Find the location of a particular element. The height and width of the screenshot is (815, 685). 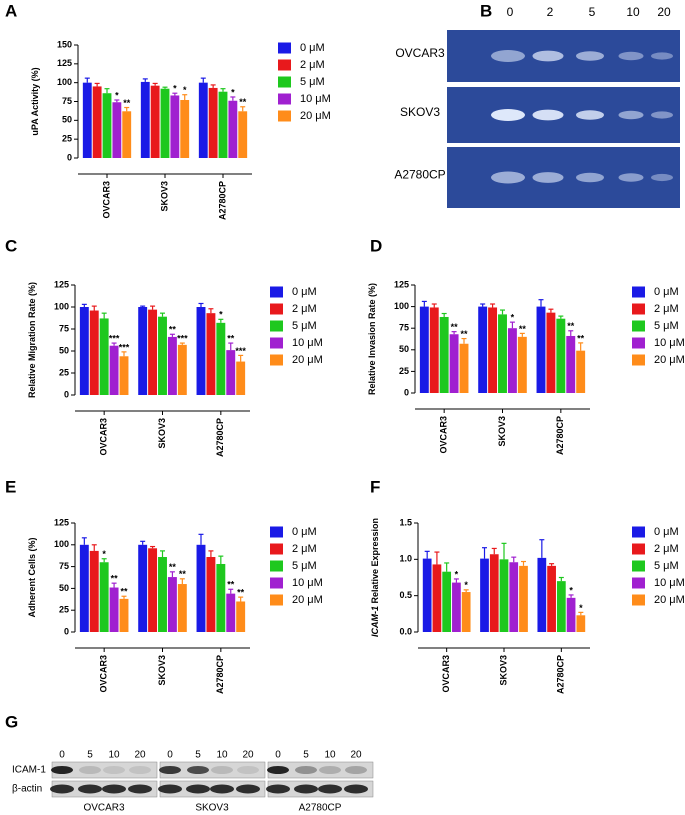

panel-letter: E is located at coordinates (10, 486).